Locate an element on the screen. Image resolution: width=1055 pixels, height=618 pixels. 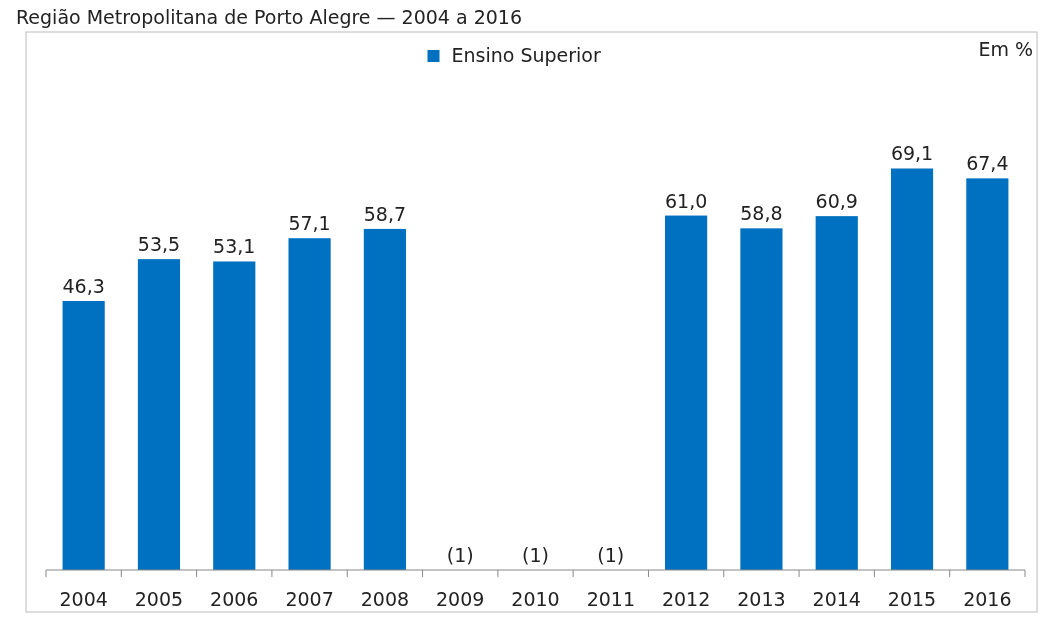
data-label: 57,1 is located at coordinates (309, 223).